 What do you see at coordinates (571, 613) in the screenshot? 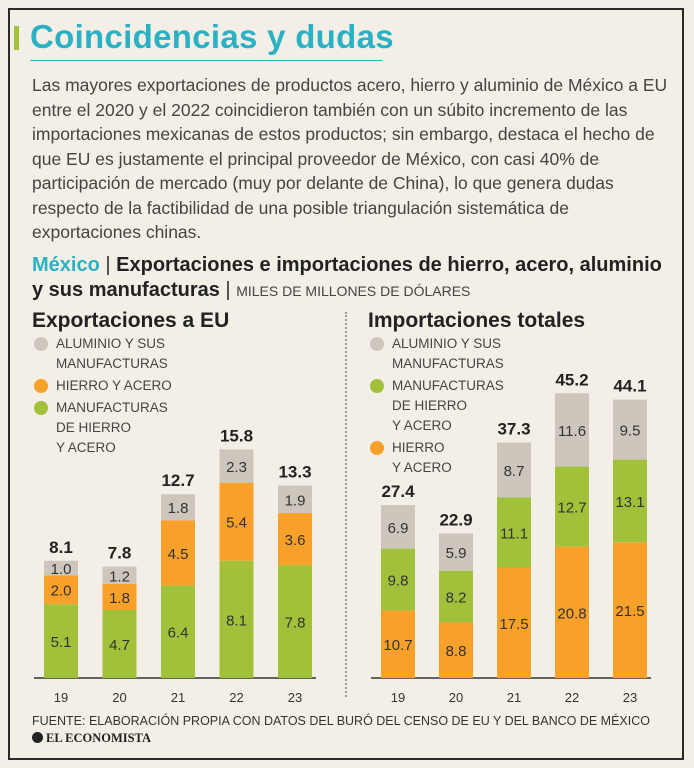
I see `imports-value-label-hierro-22: 20.8` at bounding box center [571, 613].